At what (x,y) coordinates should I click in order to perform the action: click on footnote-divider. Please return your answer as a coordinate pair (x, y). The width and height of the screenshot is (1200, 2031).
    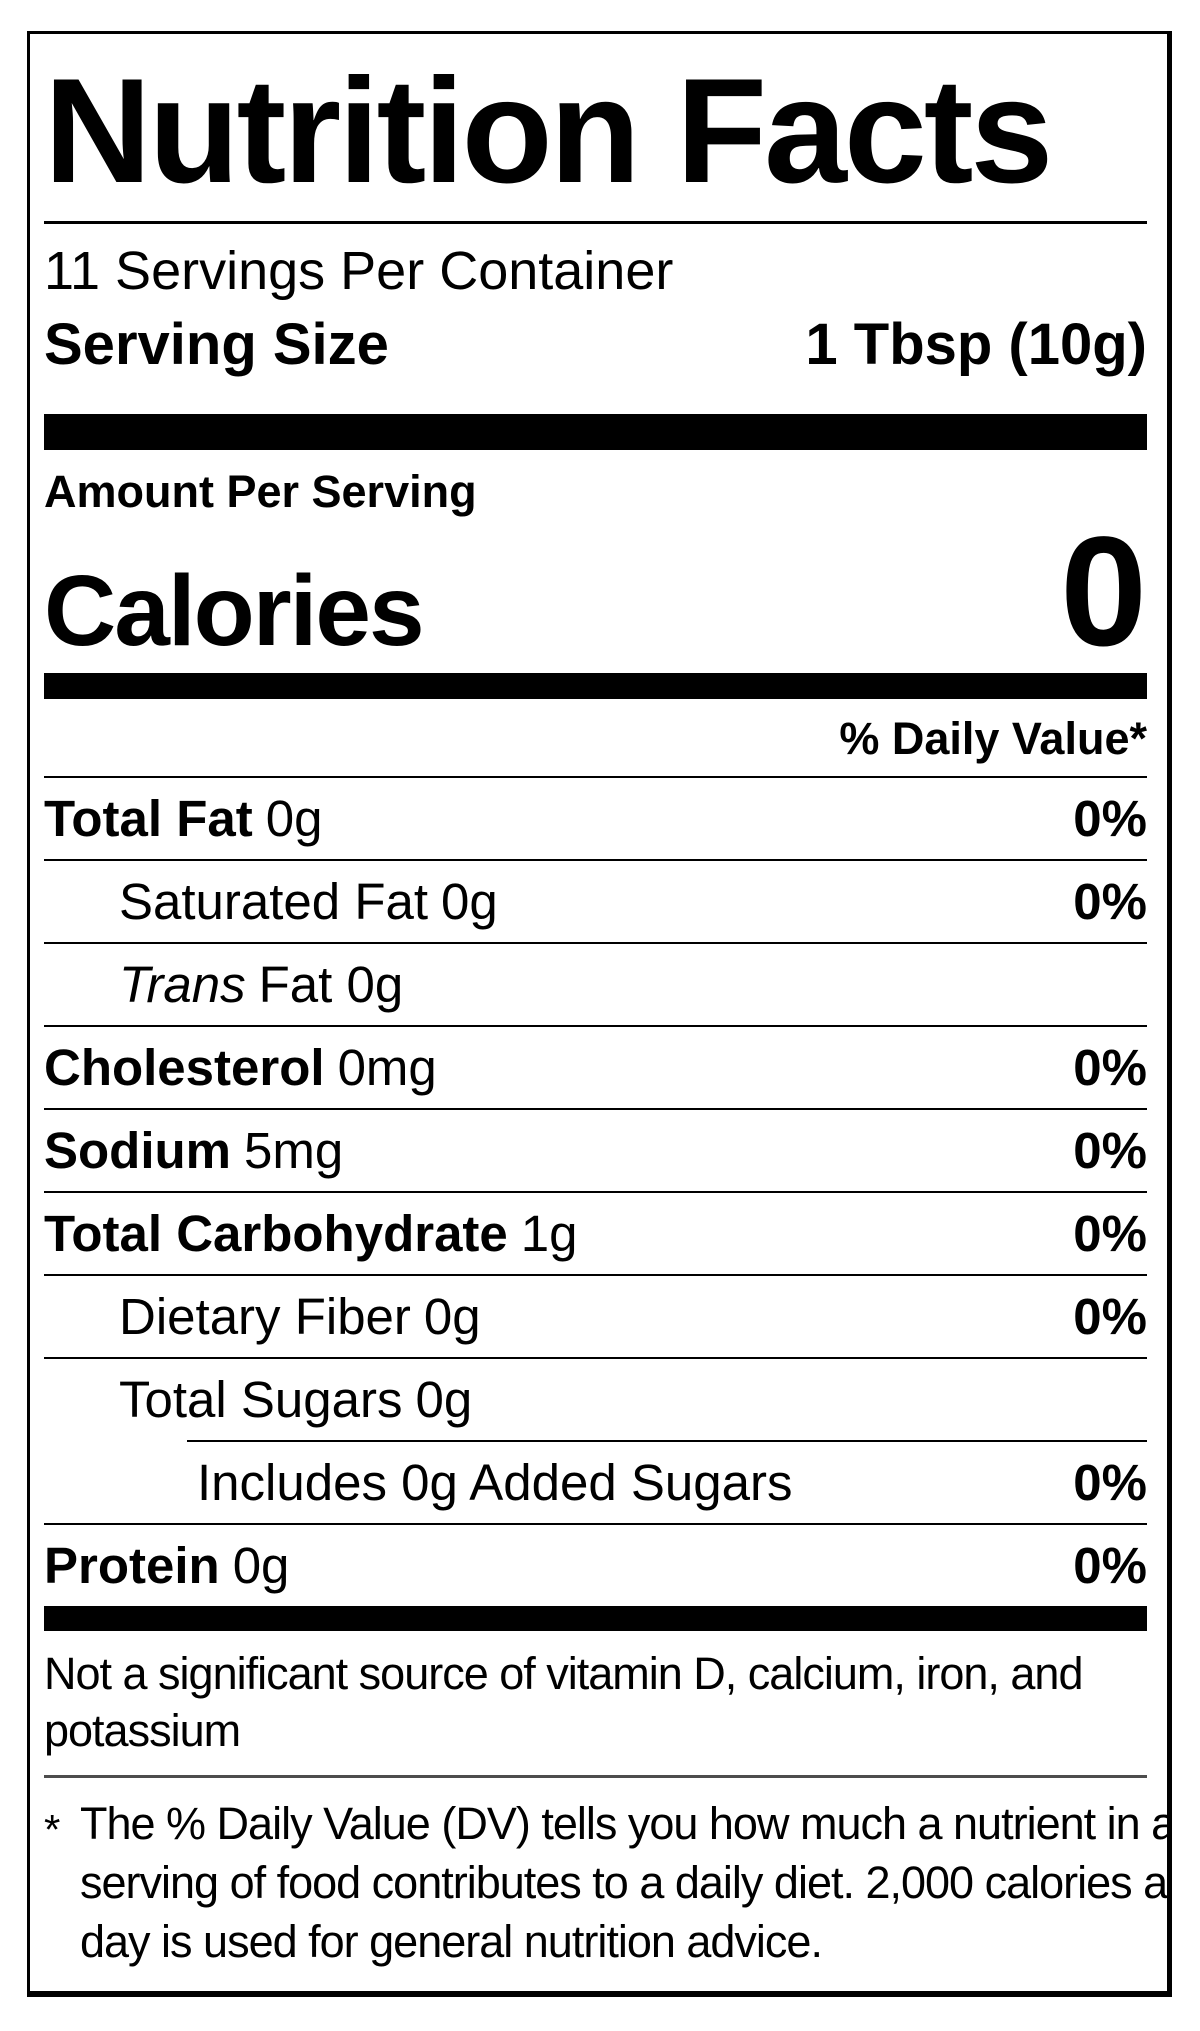
    Looking at the image, I should click on (595, 1776).